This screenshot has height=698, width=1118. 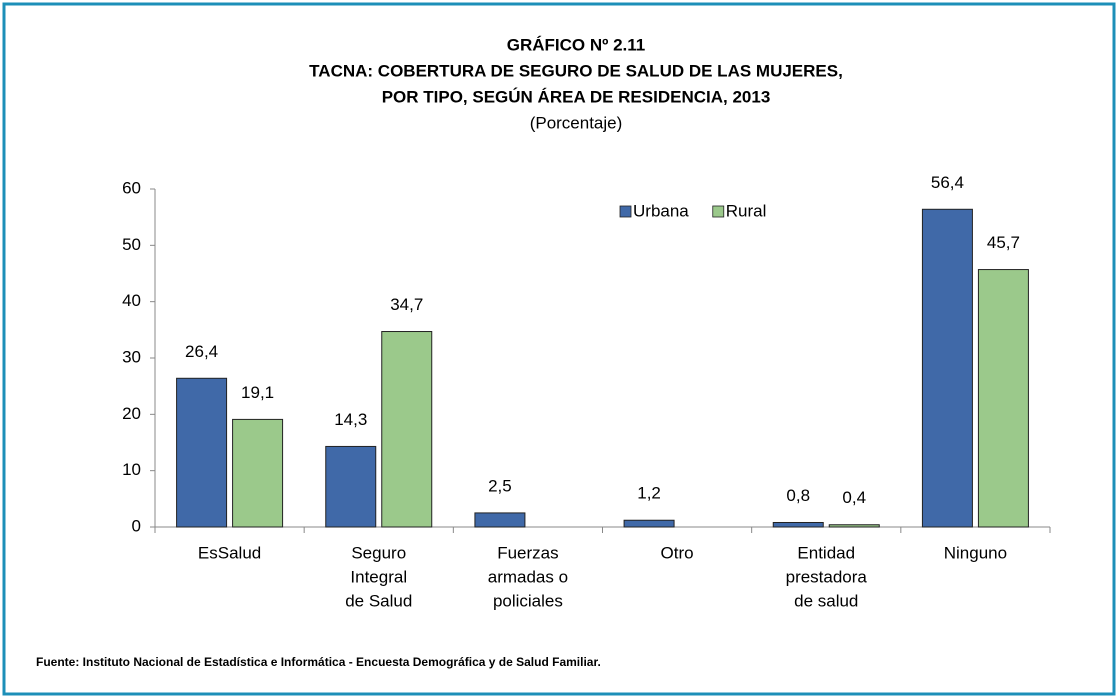 I want to click on x-tick-label: Integral, so click(x=378, y=576).